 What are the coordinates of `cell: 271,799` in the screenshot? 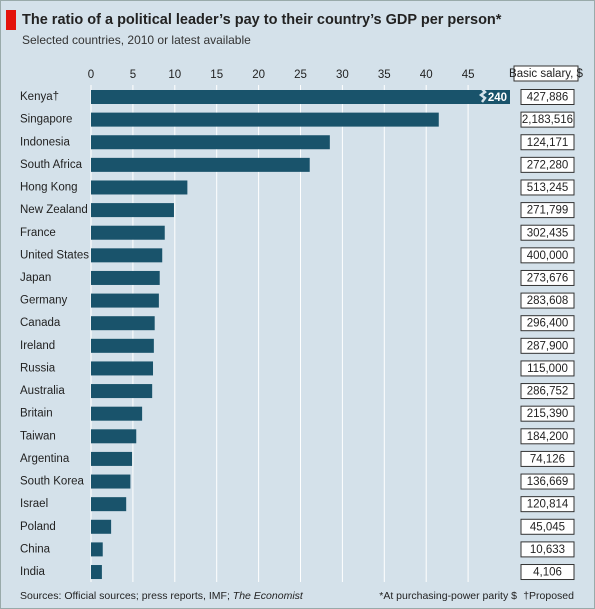 It's located at (548, 211).